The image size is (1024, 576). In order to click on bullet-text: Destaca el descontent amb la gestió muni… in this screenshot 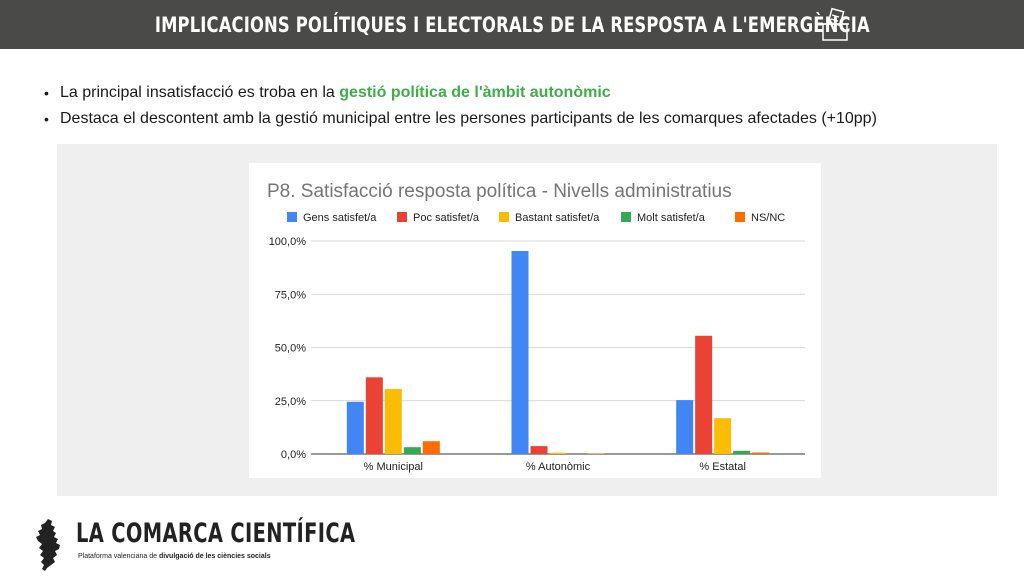, I will do `click(468, 118)`.